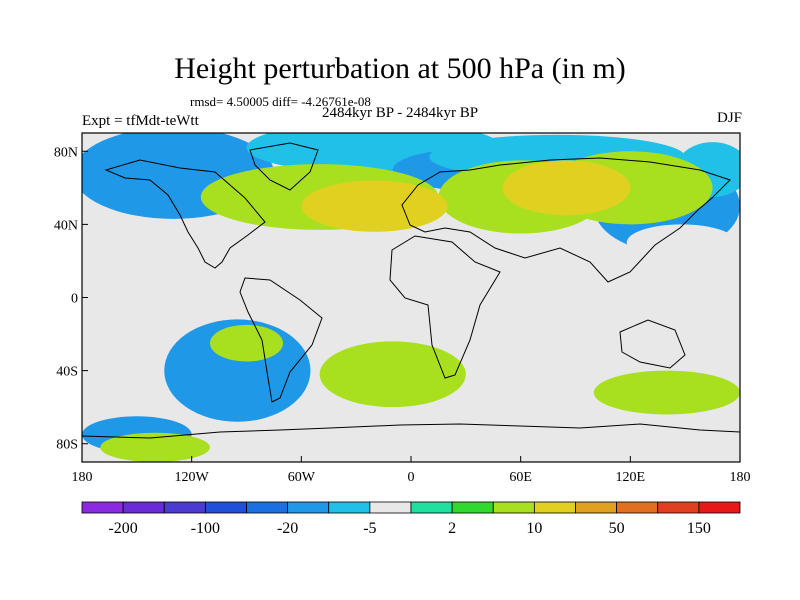 The image size is (800, 600). What do you see at coordinates (284, 166) in the screenshot?
I see `coast-greenland` at bounding box center [284, 166].